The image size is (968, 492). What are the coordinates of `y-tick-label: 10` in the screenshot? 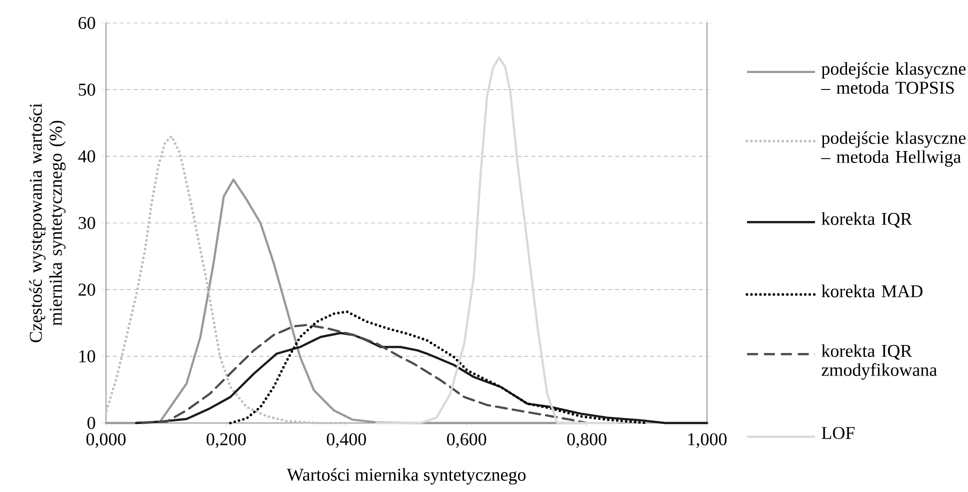 It's located at (87, 356).